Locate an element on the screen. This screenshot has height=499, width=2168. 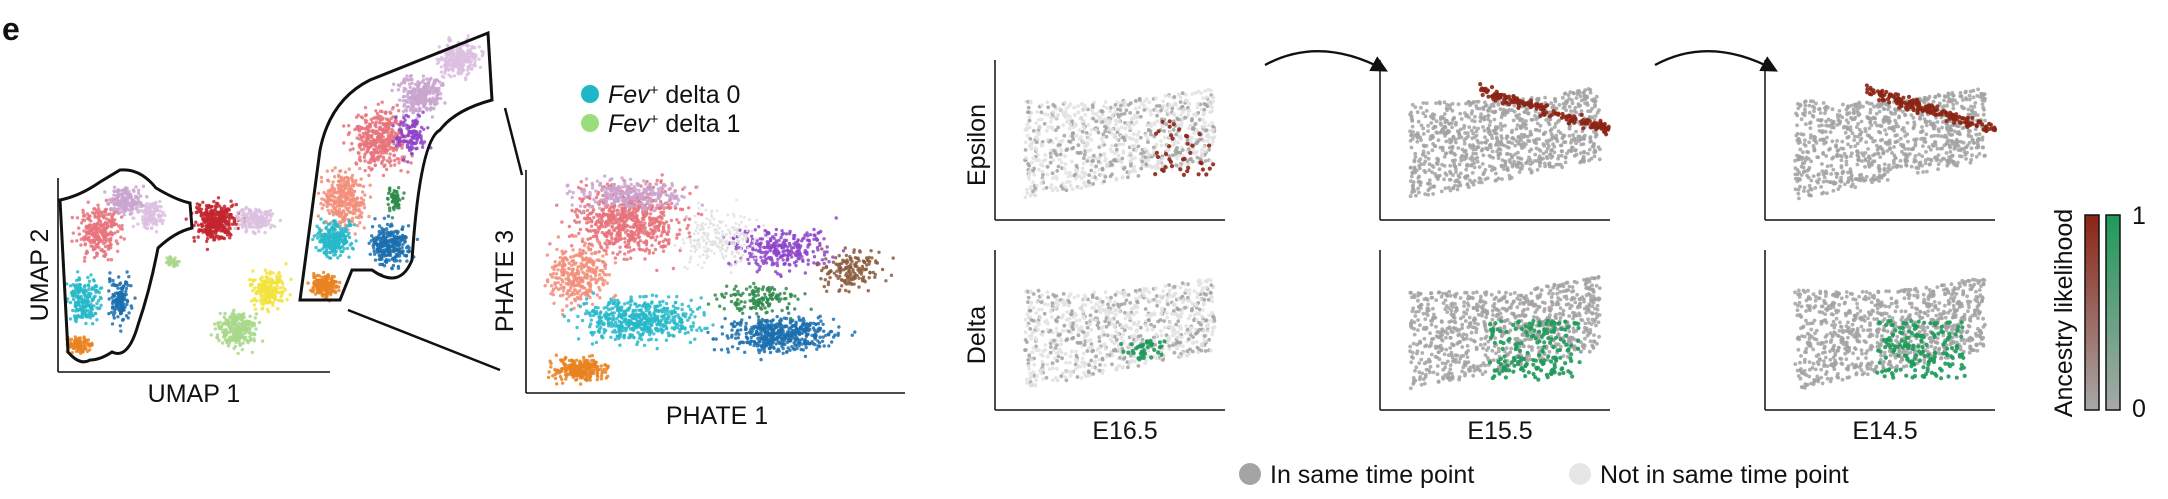
arc-outline is located at coordinates (396, 166).